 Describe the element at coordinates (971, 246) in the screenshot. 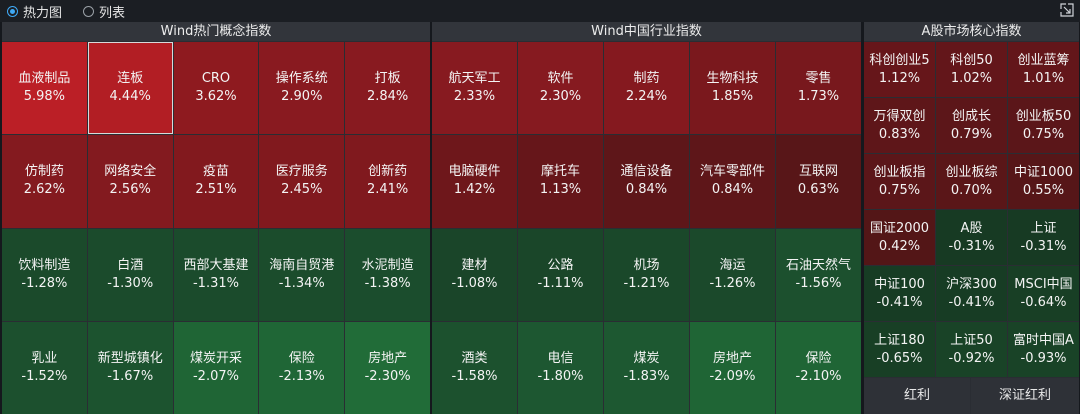

I see `tile-change: -0.31%` at that location.